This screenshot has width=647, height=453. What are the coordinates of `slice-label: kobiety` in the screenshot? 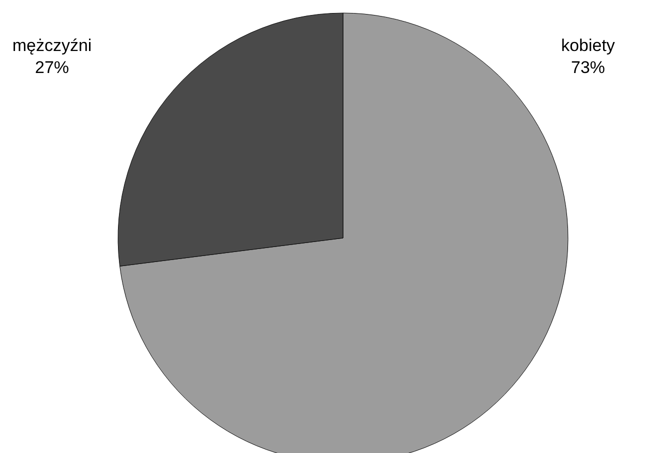 It's located at (588, 45).